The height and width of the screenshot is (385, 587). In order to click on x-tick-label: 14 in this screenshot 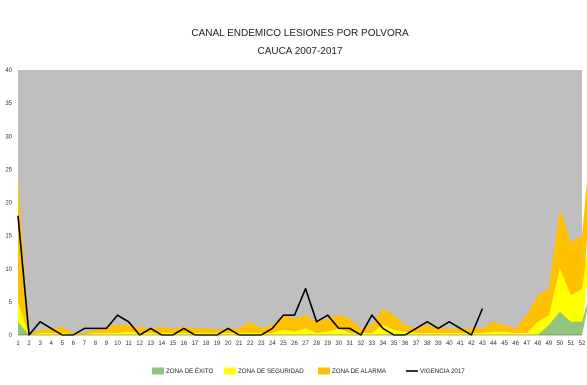, I will do `click(161, 344)`.